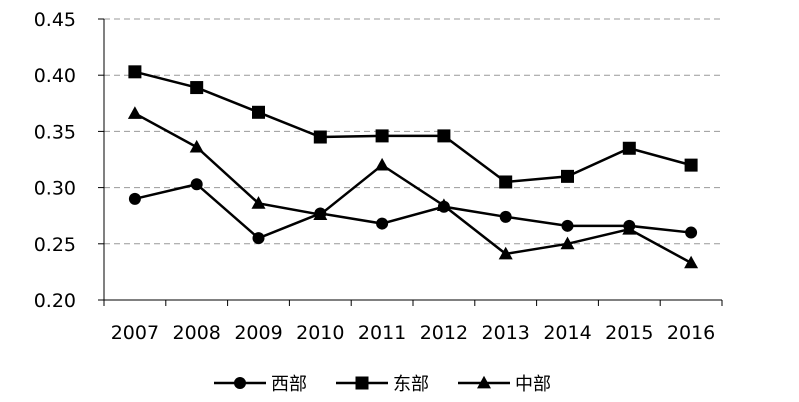 The width and height of the screenshot is (799, 402). I want to click on y-tick-label: 0.25, so click(55, 245).